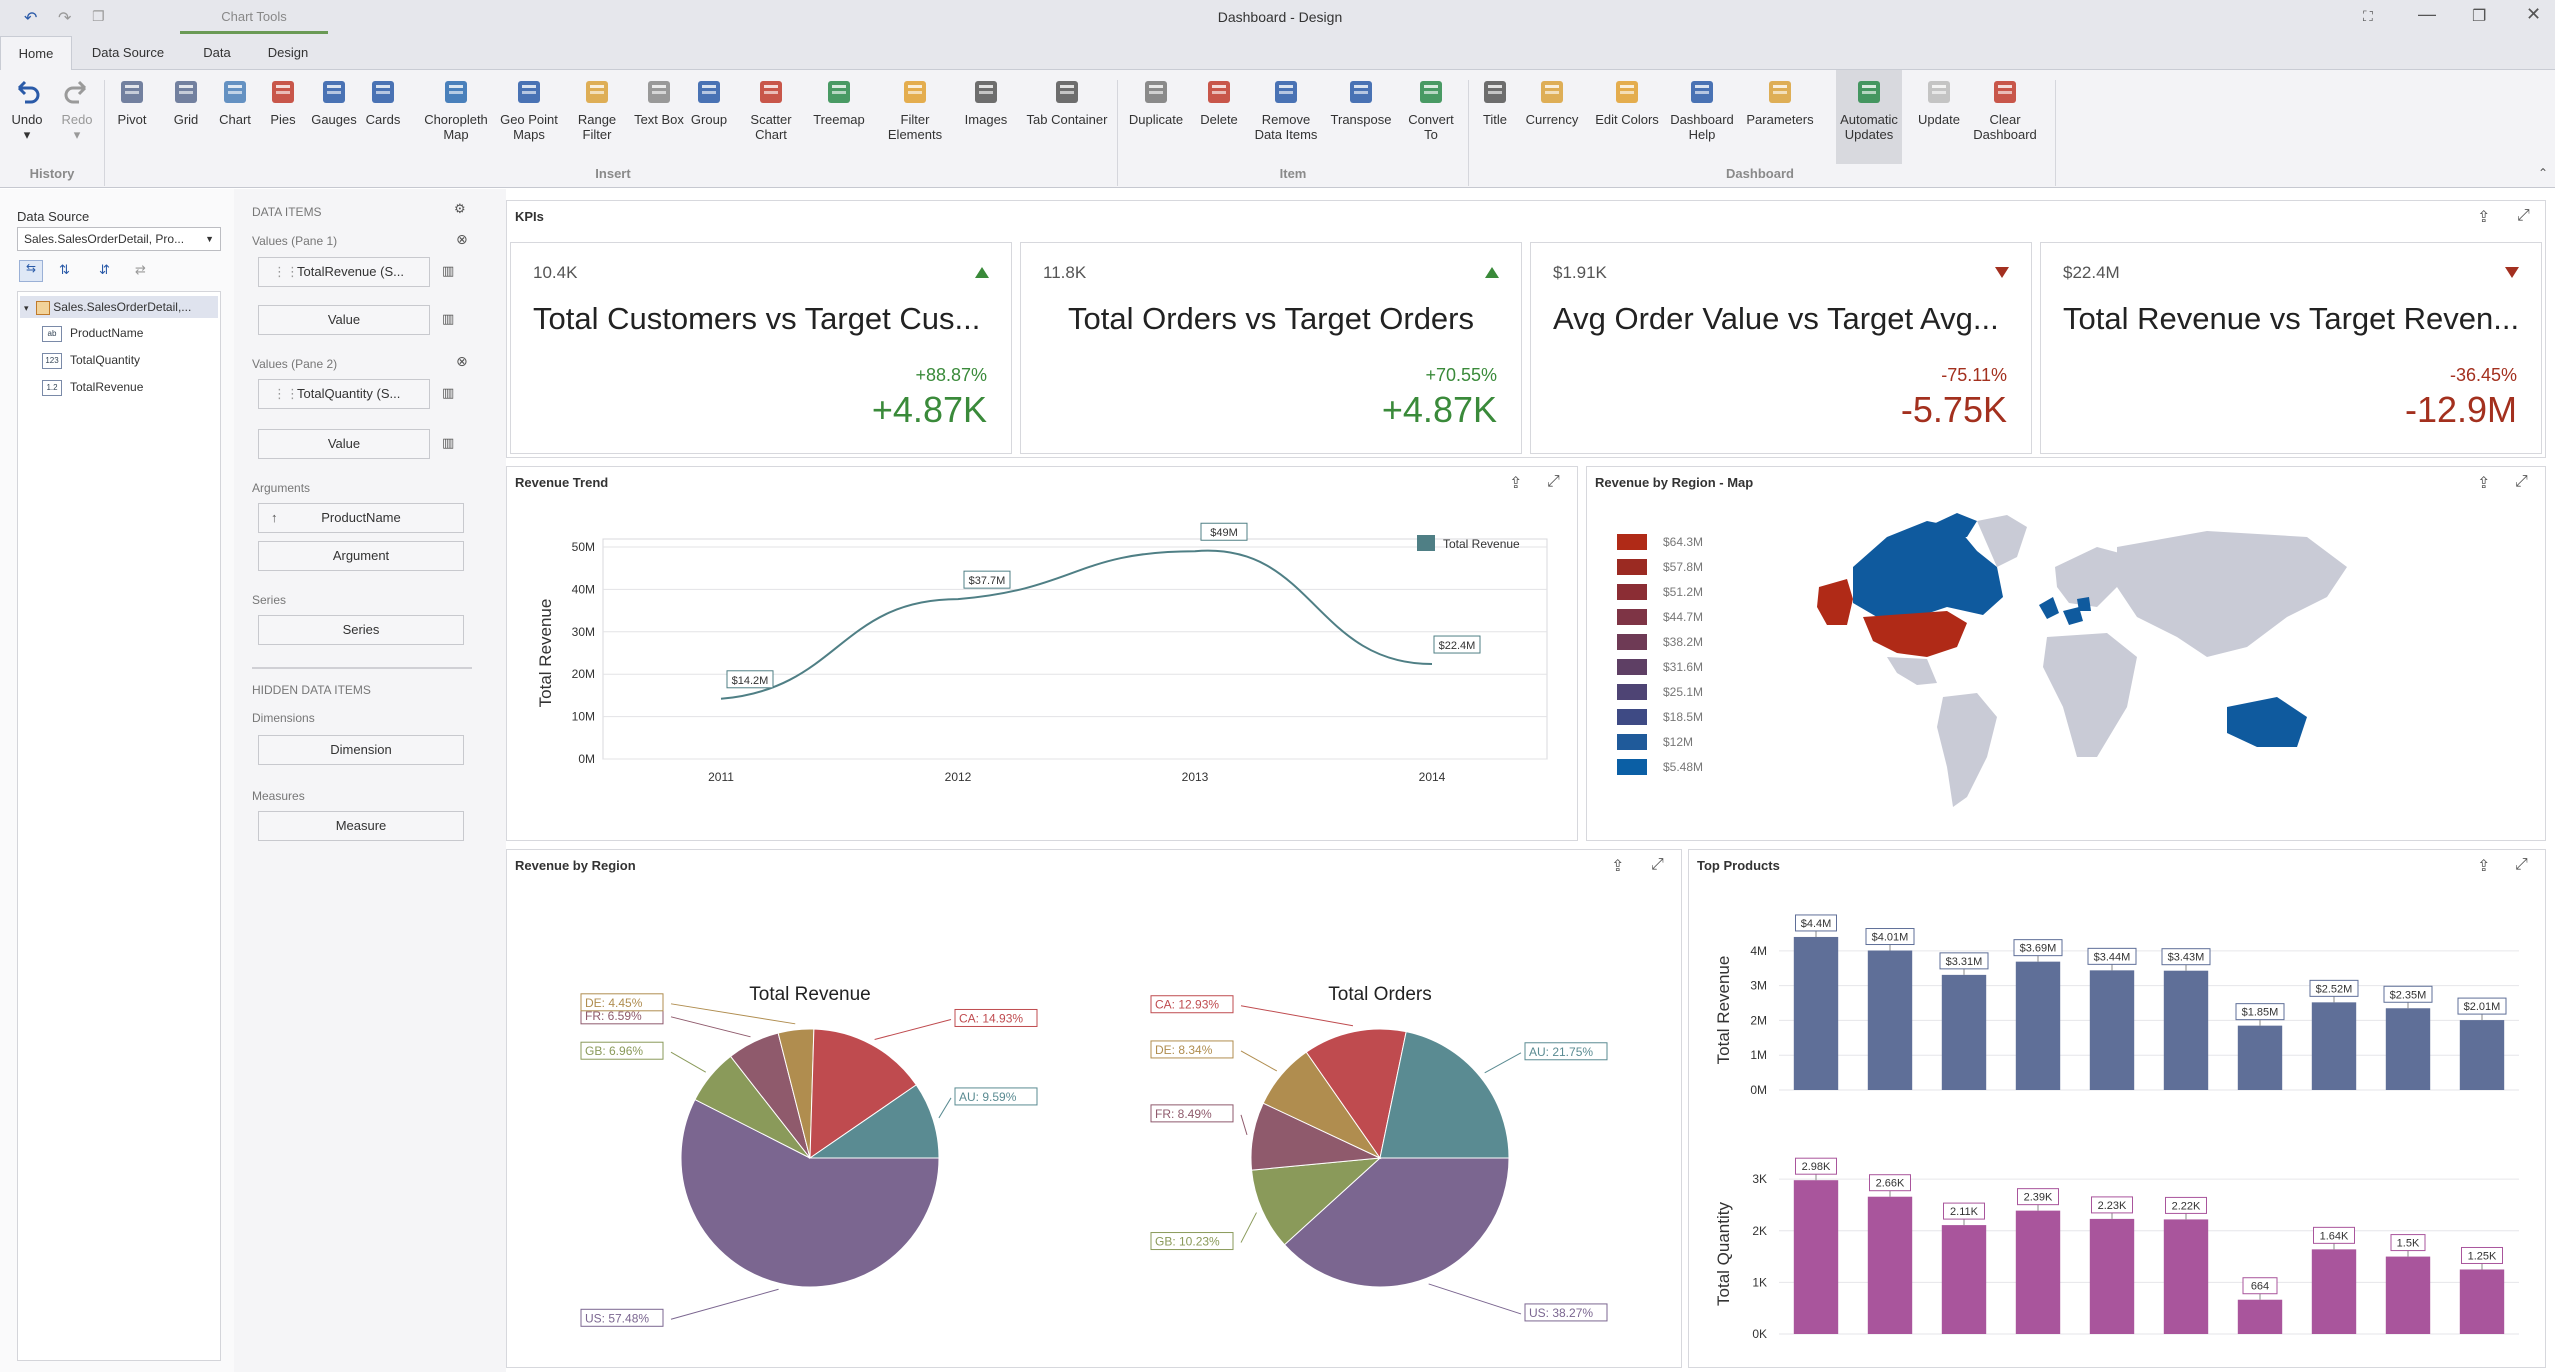 Image resolution: width=2555 pixels, height=1372 pixels. Describe the element at coordinates (344, 320) in the screenshot. I see `value-placeholder-1: Value` at that location.